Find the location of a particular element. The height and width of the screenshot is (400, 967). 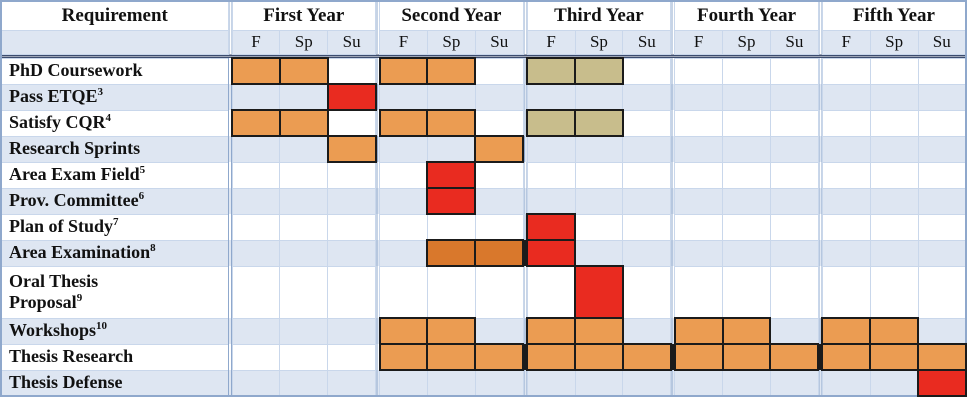

row-label-text: Workshops is located at coordinates (53, 330).